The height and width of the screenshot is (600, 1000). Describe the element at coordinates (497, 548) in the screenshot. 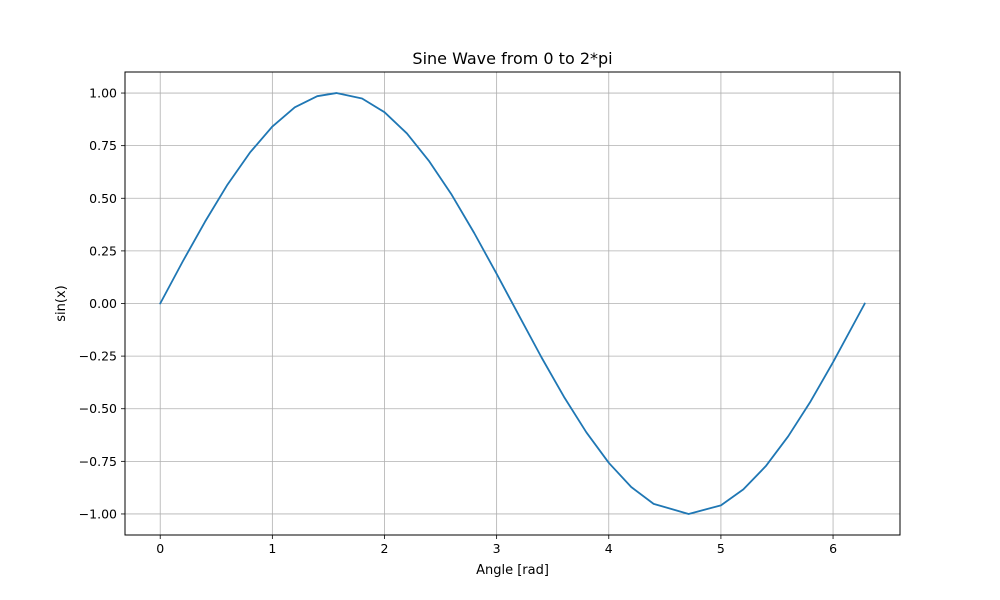

I see `x-tick-label: 3` at that location.